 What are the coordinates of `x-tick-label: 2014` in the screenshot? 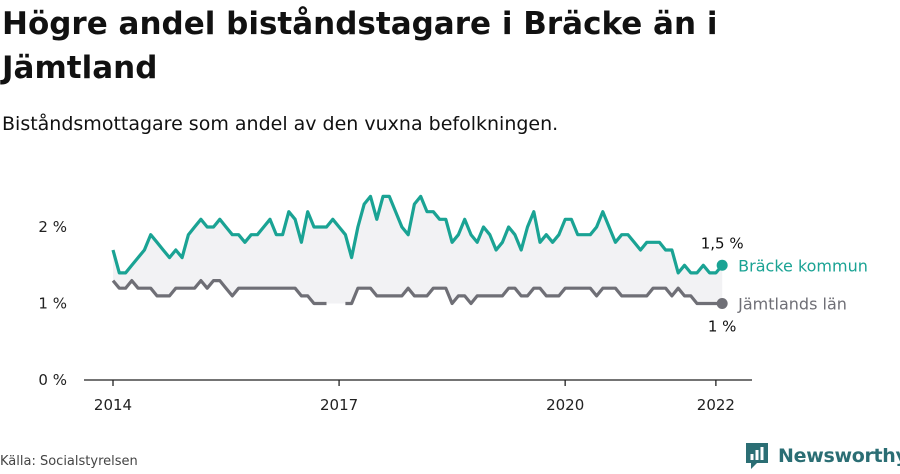 It's located at (113, 405).